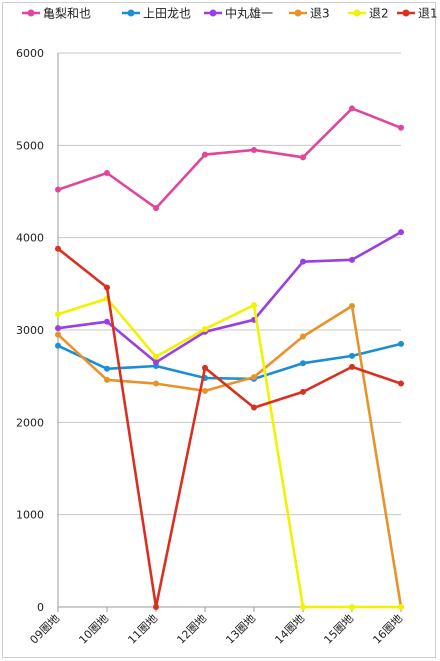  I want to click on x-tick-label: 10圏地, so click(93, 629).